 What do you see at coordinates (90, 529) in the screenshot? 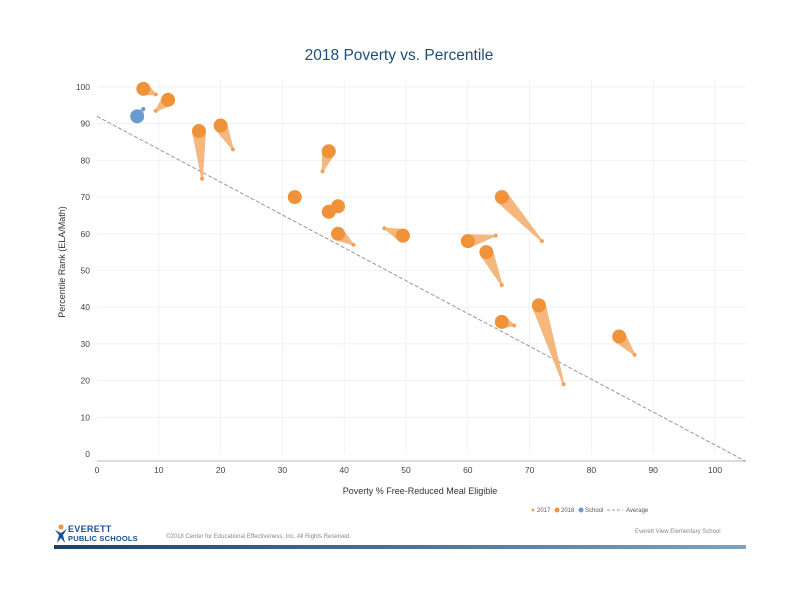
I see `logo-line1: EVERETT` at bounding box center [90, 529].